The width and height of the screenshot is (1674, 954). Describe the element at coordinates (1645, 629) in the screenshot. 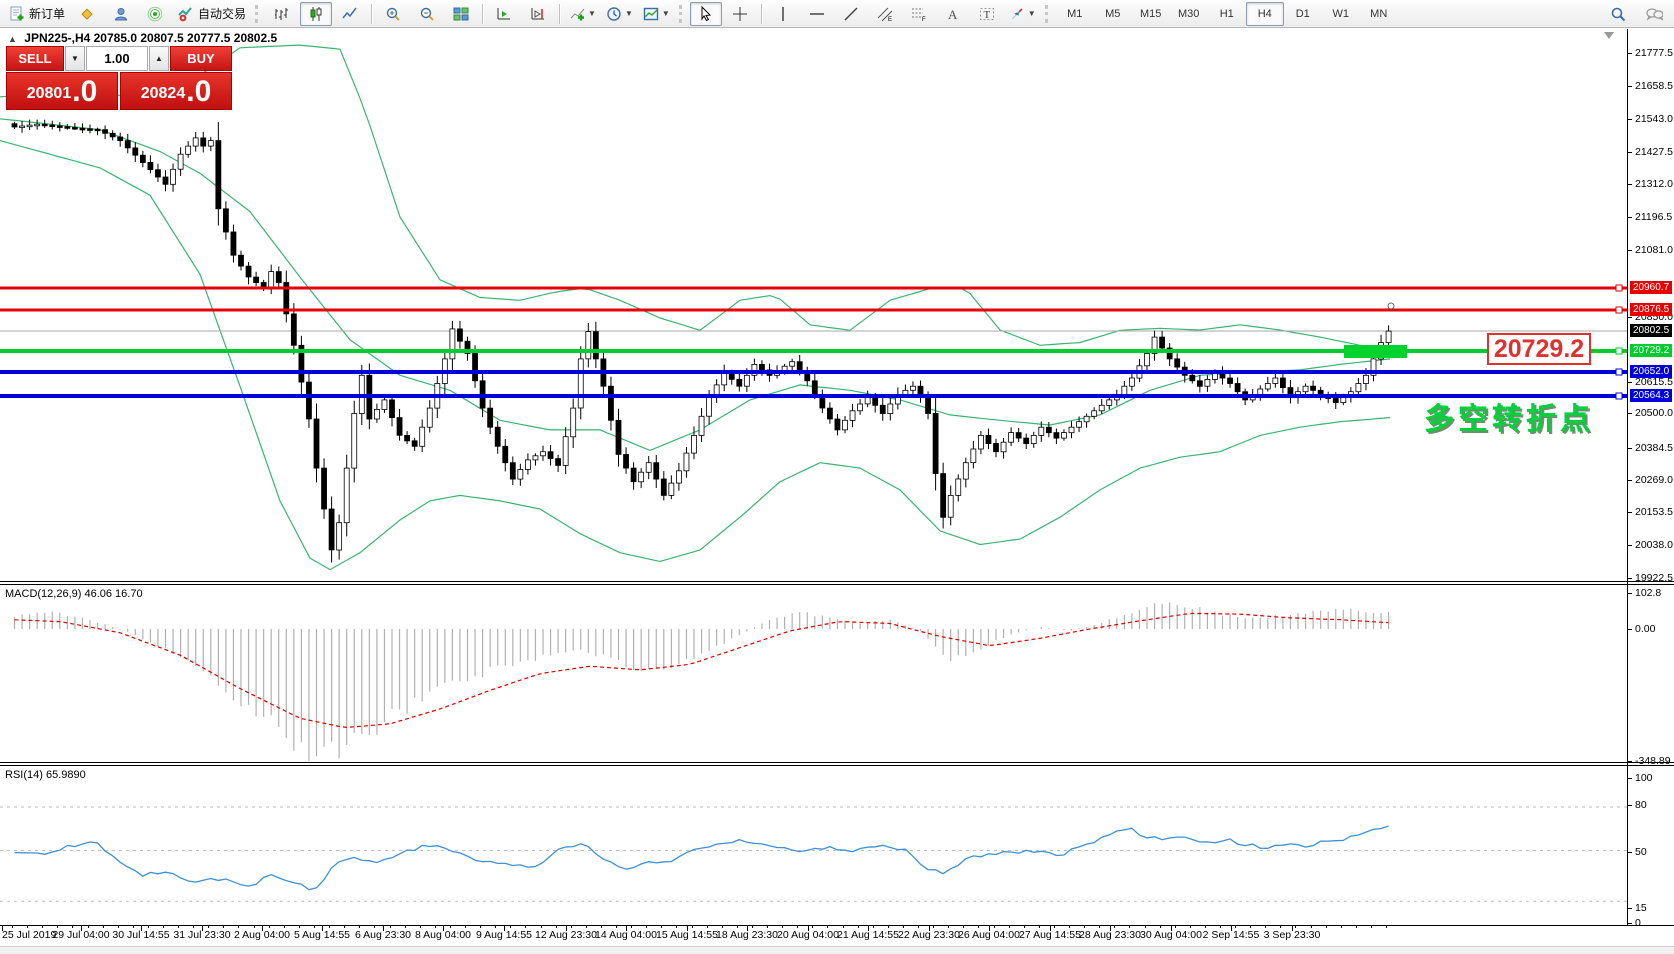

I see `macd-tick-label: 0.00` at that location.